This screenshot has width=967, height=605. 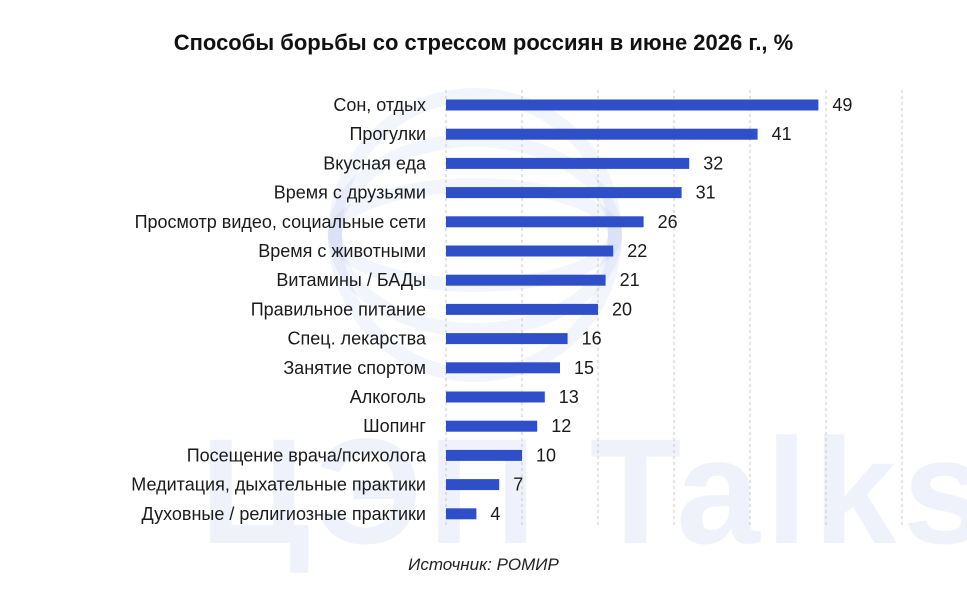 I want to click on value-label: 41, so click(x=782, y=134).